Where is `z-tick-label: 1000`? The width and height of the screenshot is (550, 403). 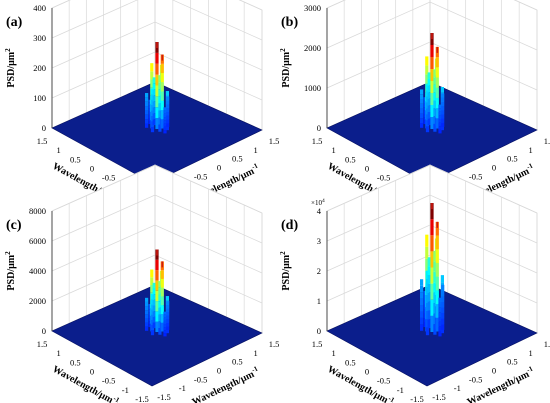 z-tick-label: 1000 is located at coordinates (312, 88).